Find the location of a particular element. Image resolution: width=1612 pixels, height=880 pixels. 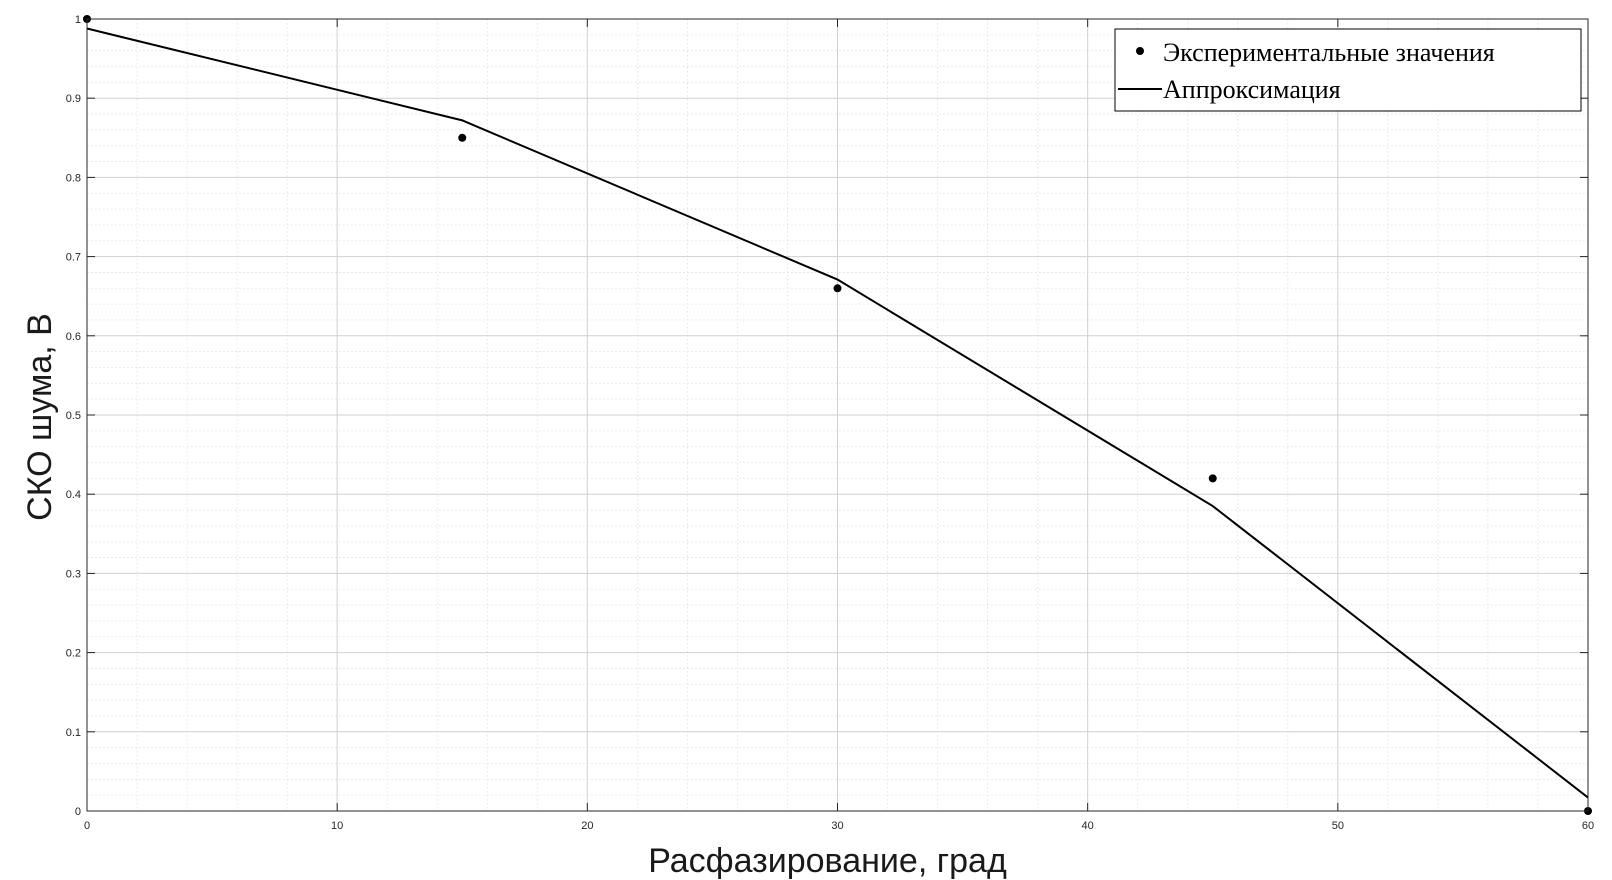

y-axis-title: СКО шума, В is located at coordinates (40, 417).